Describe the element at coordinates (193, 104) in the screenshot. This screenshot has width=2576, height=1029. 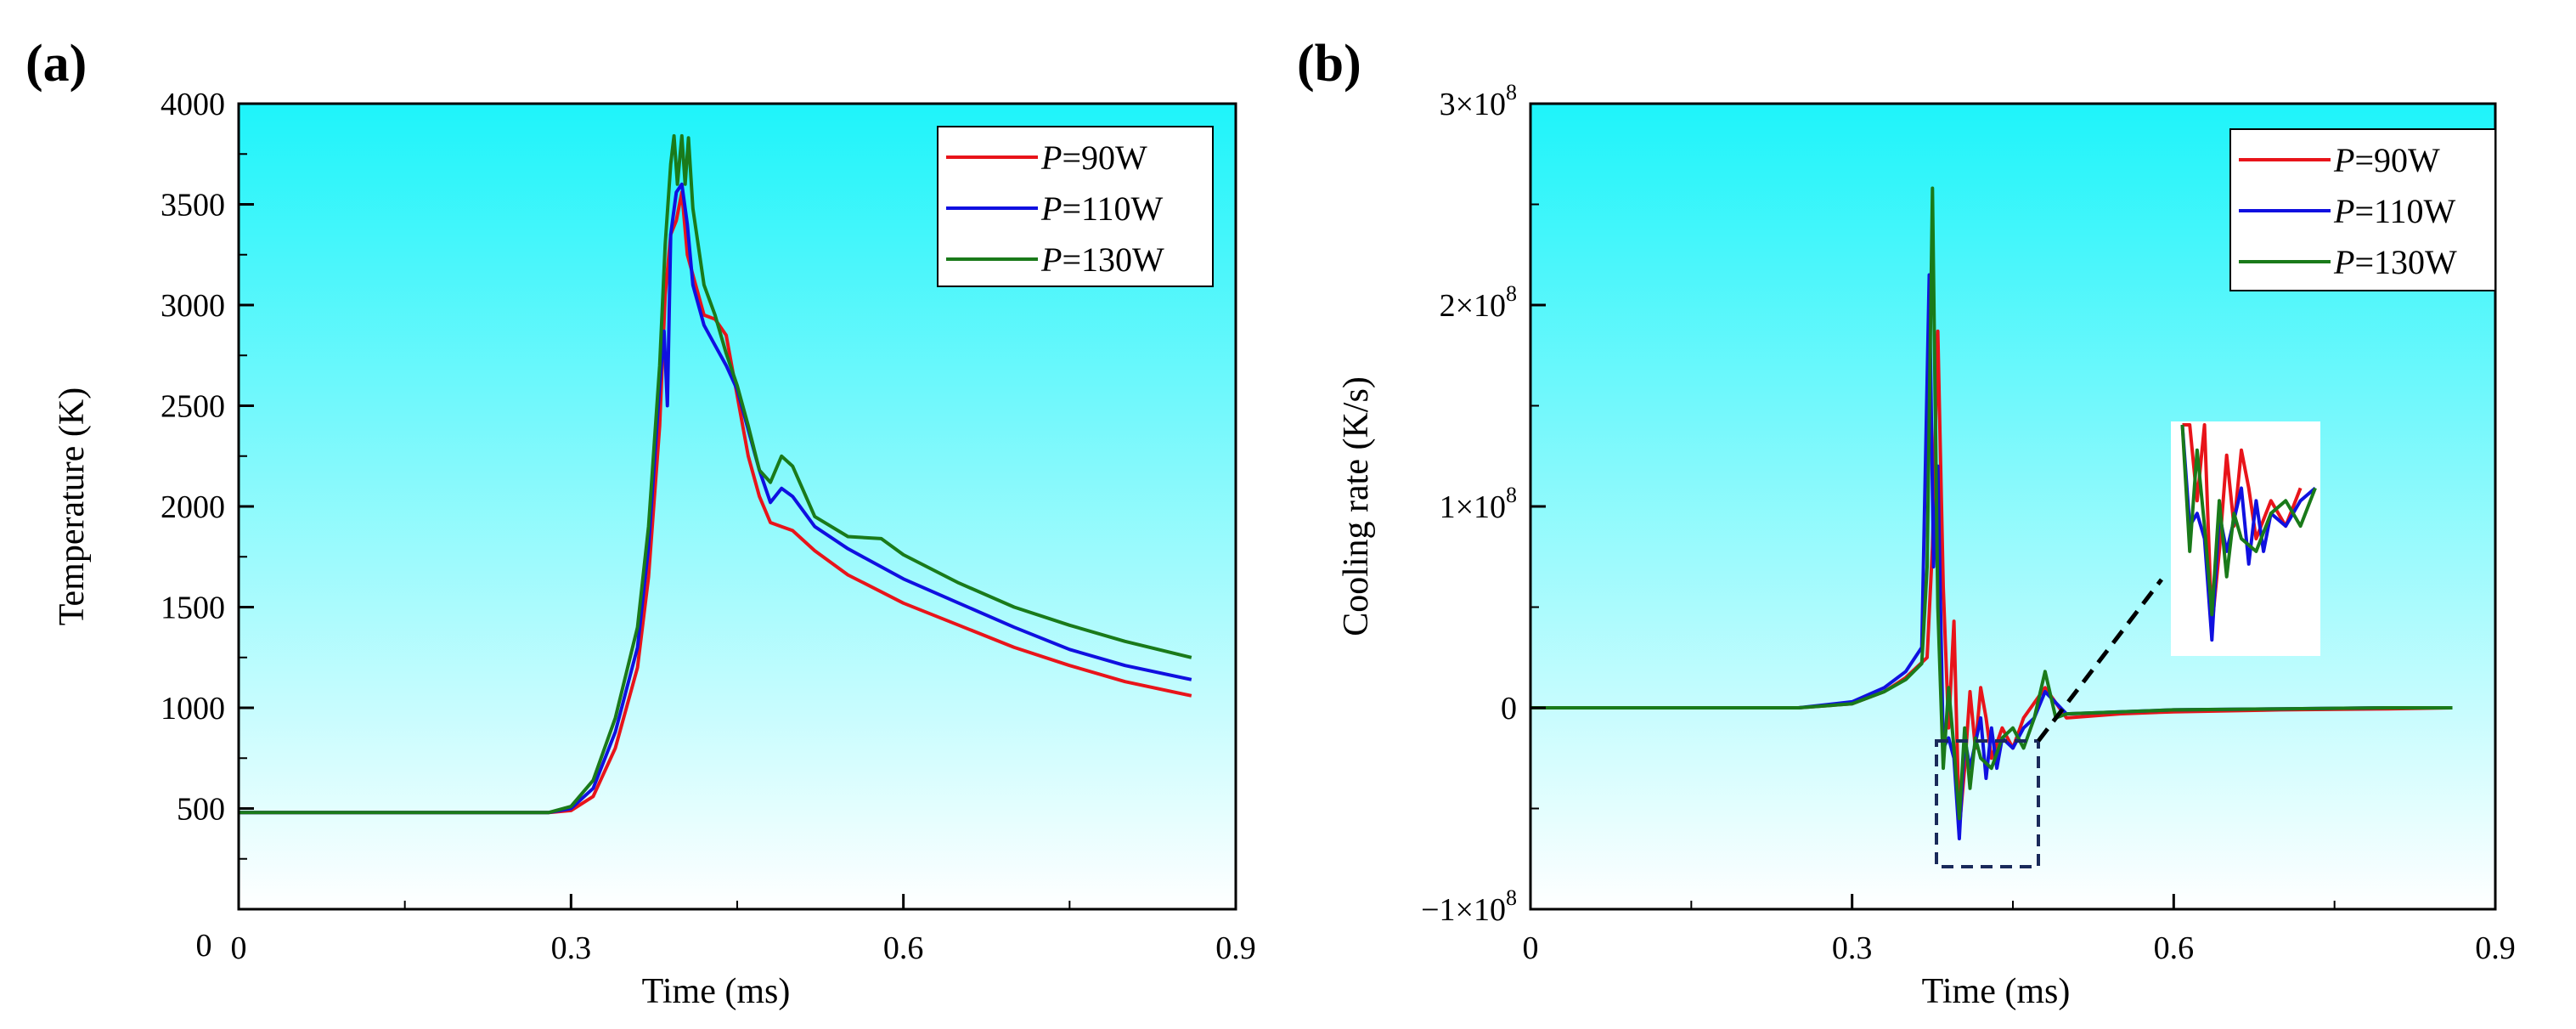
I see `y-tick-label-a-7: 4000` at that location.